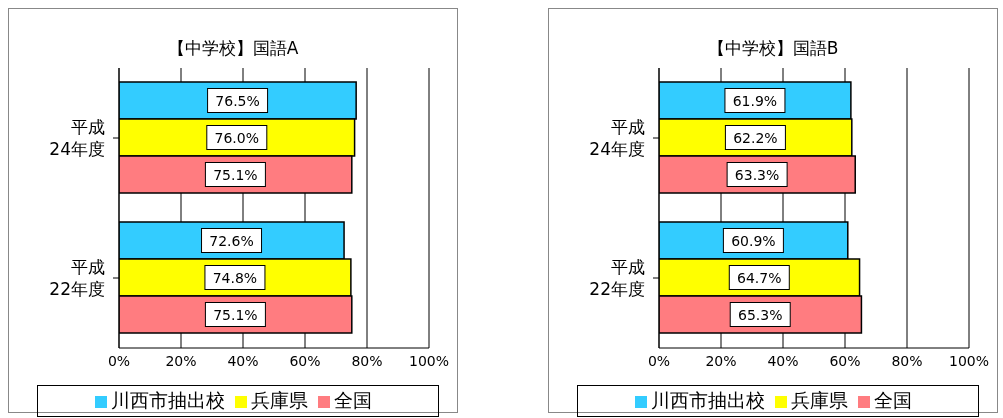 The height and width of the screenshot is (418, 1003). I want to click on data-label: 63.3%, so click(757, 174).